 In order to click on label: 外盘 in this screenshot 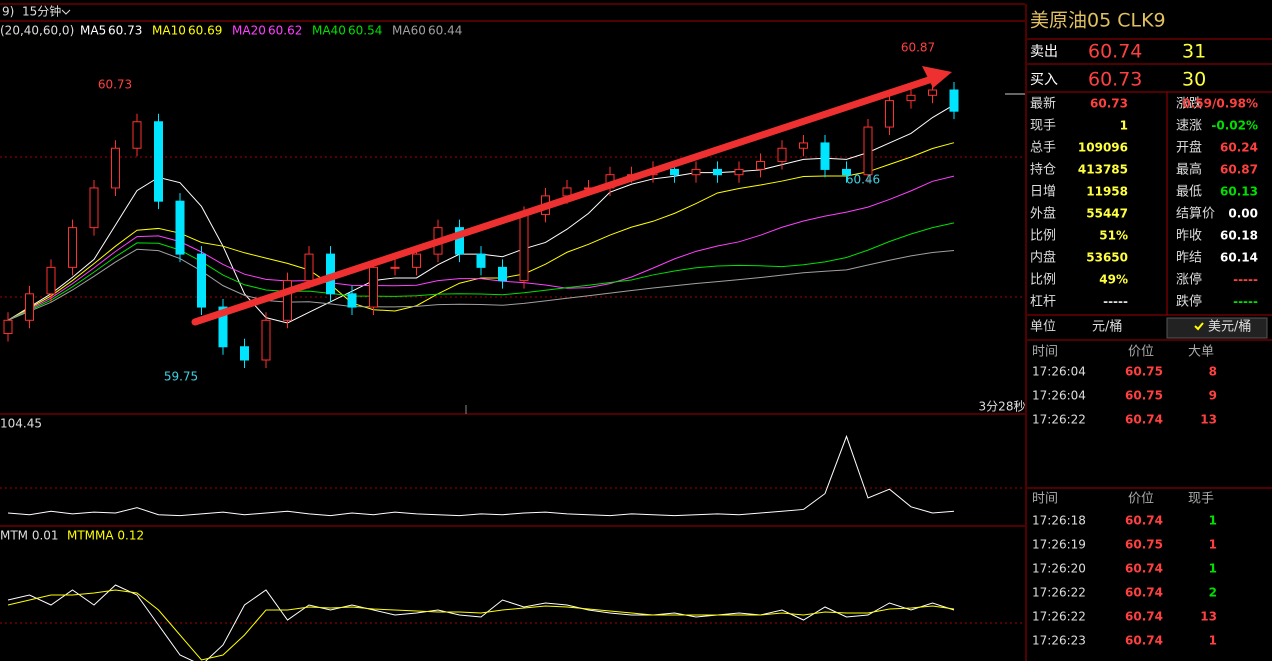, I will do `click(1043, 214)`.